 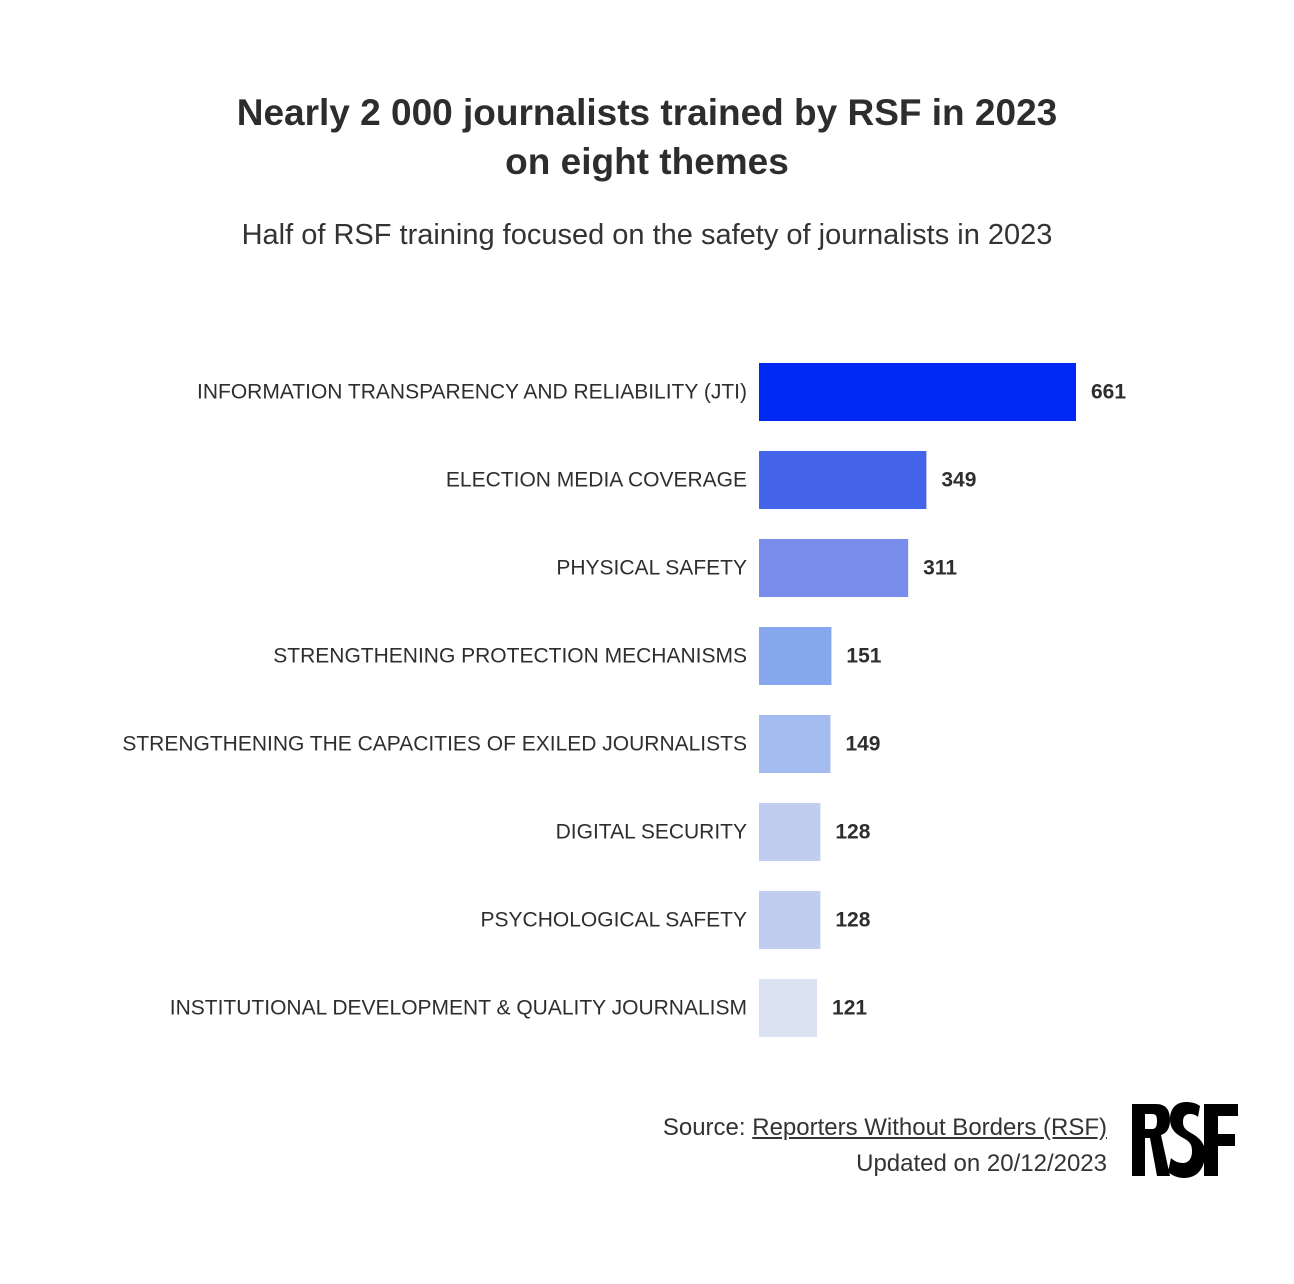 I want to click on value-label: 311, so click(x=940, y=568).